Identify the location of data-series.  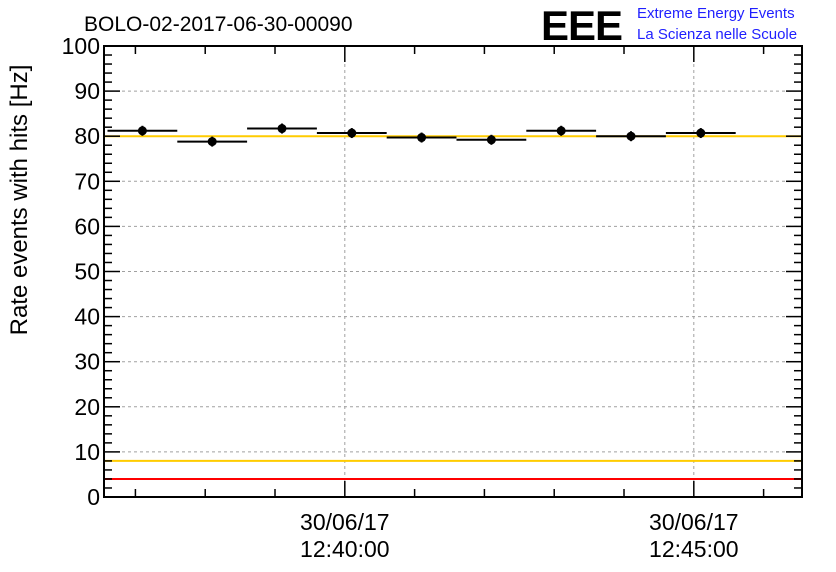
(421, 135).